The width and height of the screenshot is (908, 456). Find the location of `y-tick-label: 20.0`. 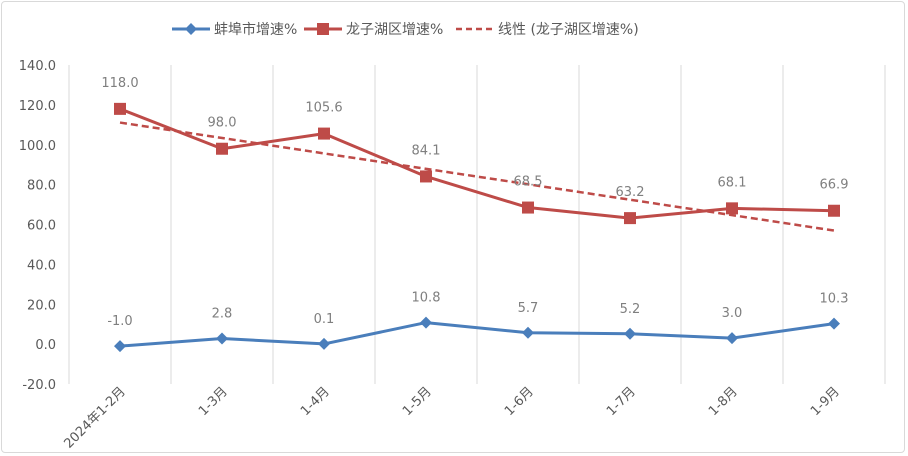

y-tick-label: 20.0 is located at coordinates (41, 305).